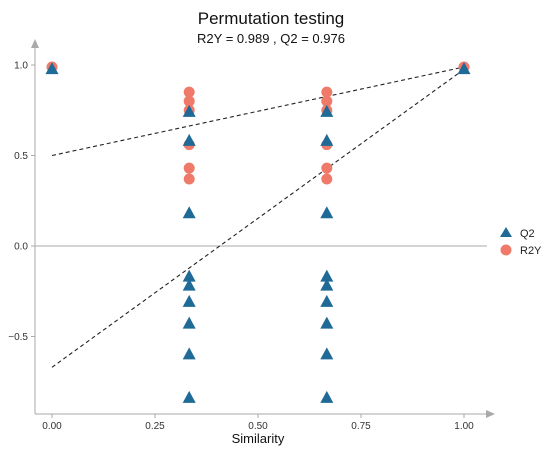  Describe the element at coordinates (361, 426) in the screenshot. I see `x-tick-label: 0.75` at that location.